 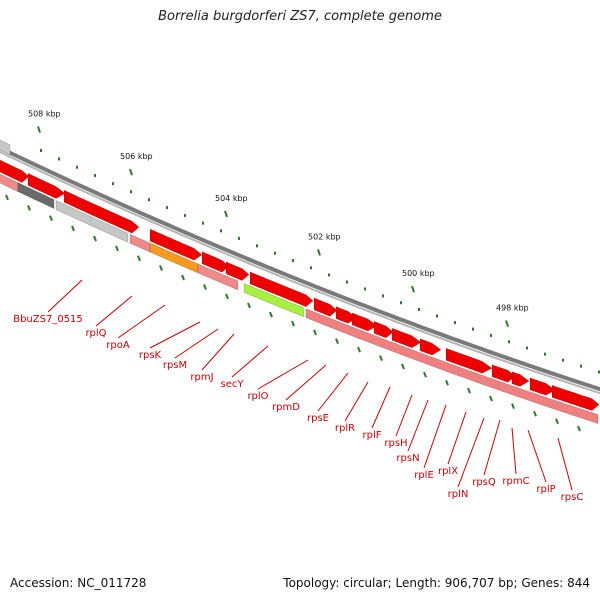 I want to click on tick-label: 504 kbp, so click(x=231, y=198).